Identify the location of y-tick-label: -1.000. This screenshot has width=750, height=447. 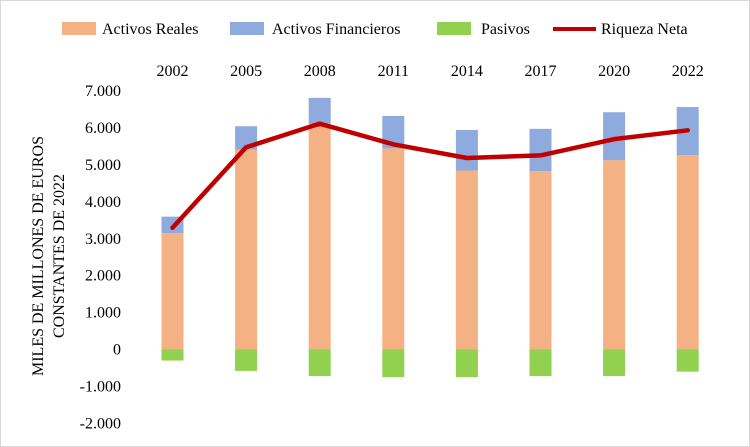
(100, 386).